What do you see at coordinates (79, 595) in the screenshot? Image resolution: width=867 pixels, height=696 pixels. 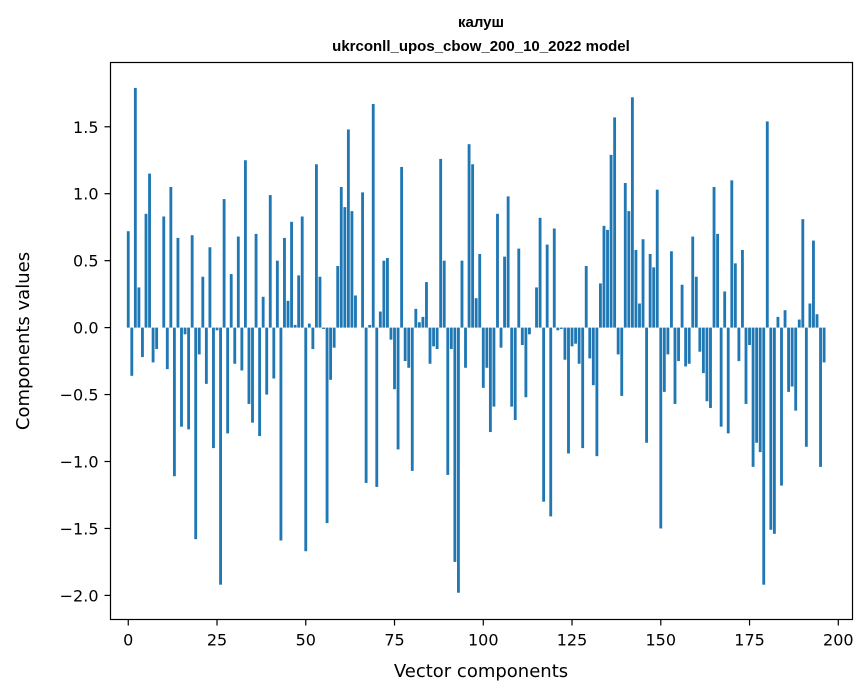 I see `y-tick-label-0: −2.0` at bounding box center [79, 595].